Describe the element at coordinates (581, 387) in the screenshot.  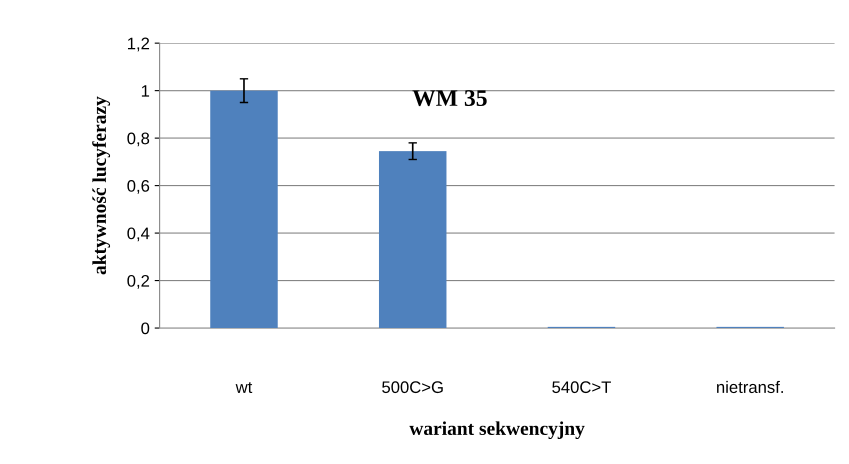
I see `x-tick-label: 540C>T` at that location.